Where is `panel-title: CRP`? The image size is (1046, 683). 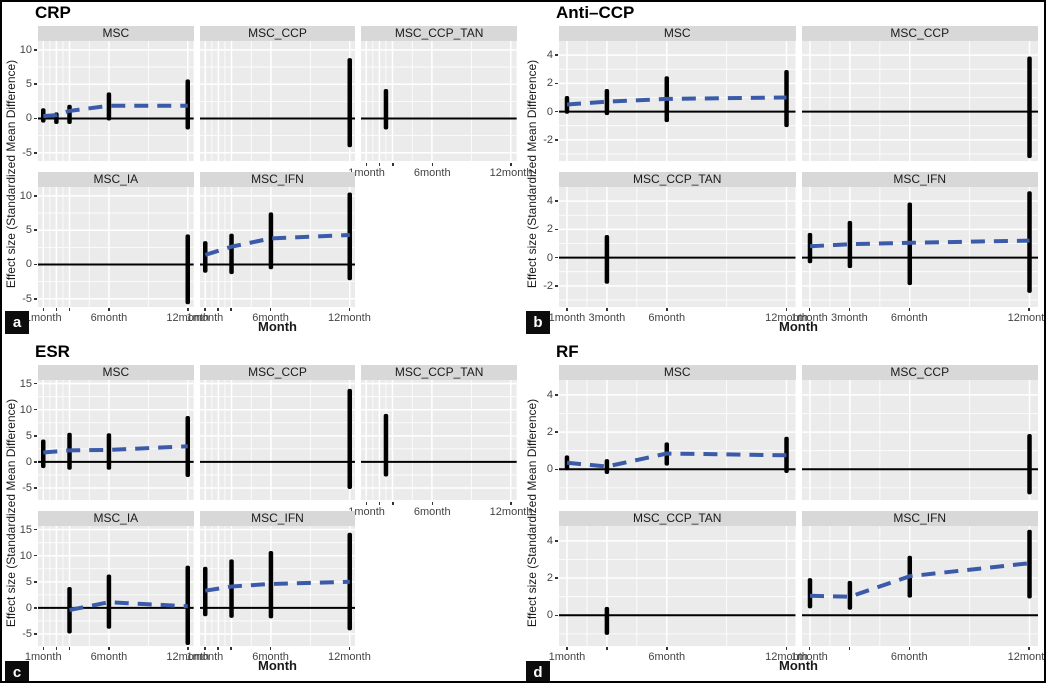
panel-title: CRP is located at coordinates (53, 12).